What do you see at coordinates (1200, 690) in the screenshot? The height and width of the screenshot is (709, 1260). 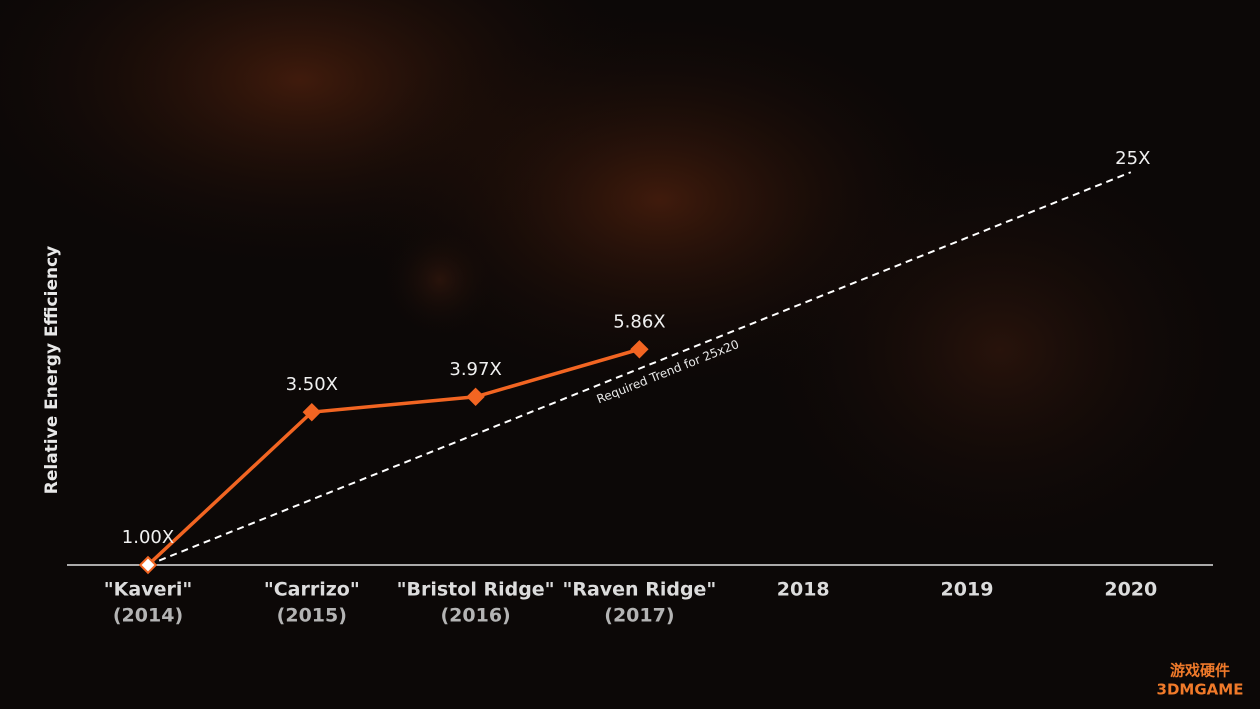 I see `watermark: 3DMGAME` at bounding box center [1200, 690].